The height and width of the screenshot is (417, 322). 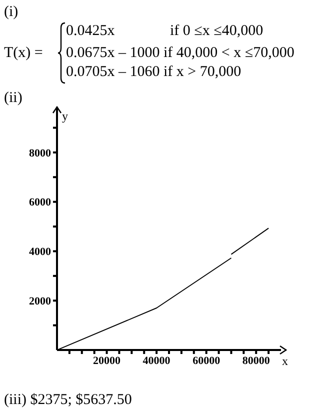 What do you see at coordinates (154, 72) in the screenshot?
I see `text: 0.0705x – 1060 if x > 70,000` at bounding box center [154, 72].